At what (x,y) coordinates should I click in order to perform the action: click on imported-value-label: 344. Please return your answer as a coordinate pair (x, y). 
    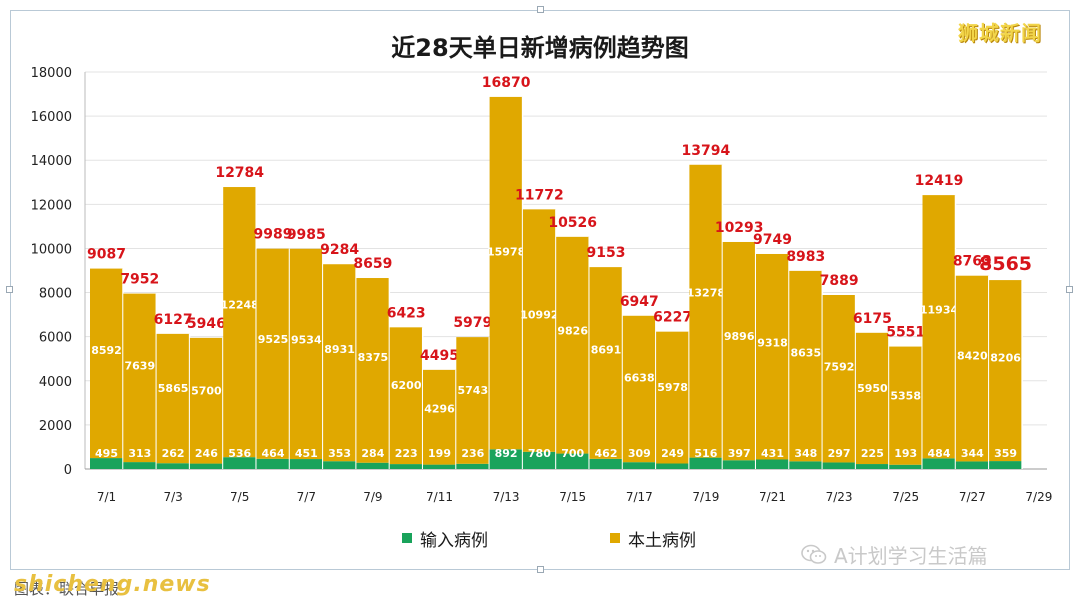
    Looking at the image, I should click on (972, 453).